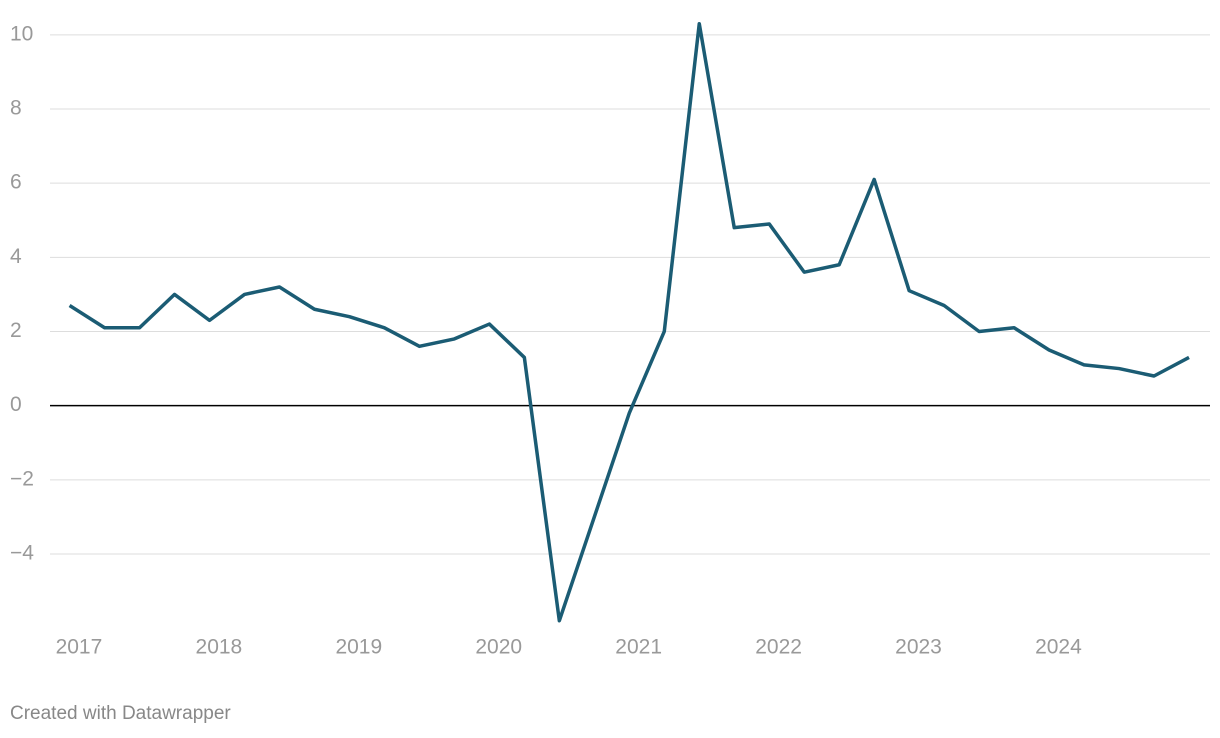 Image resolution: width=1220 pixels, height=738 pixels. Describe the element at coordinates (16, 182) in the screenshot. I see `y-tick-label: 6` at that location.